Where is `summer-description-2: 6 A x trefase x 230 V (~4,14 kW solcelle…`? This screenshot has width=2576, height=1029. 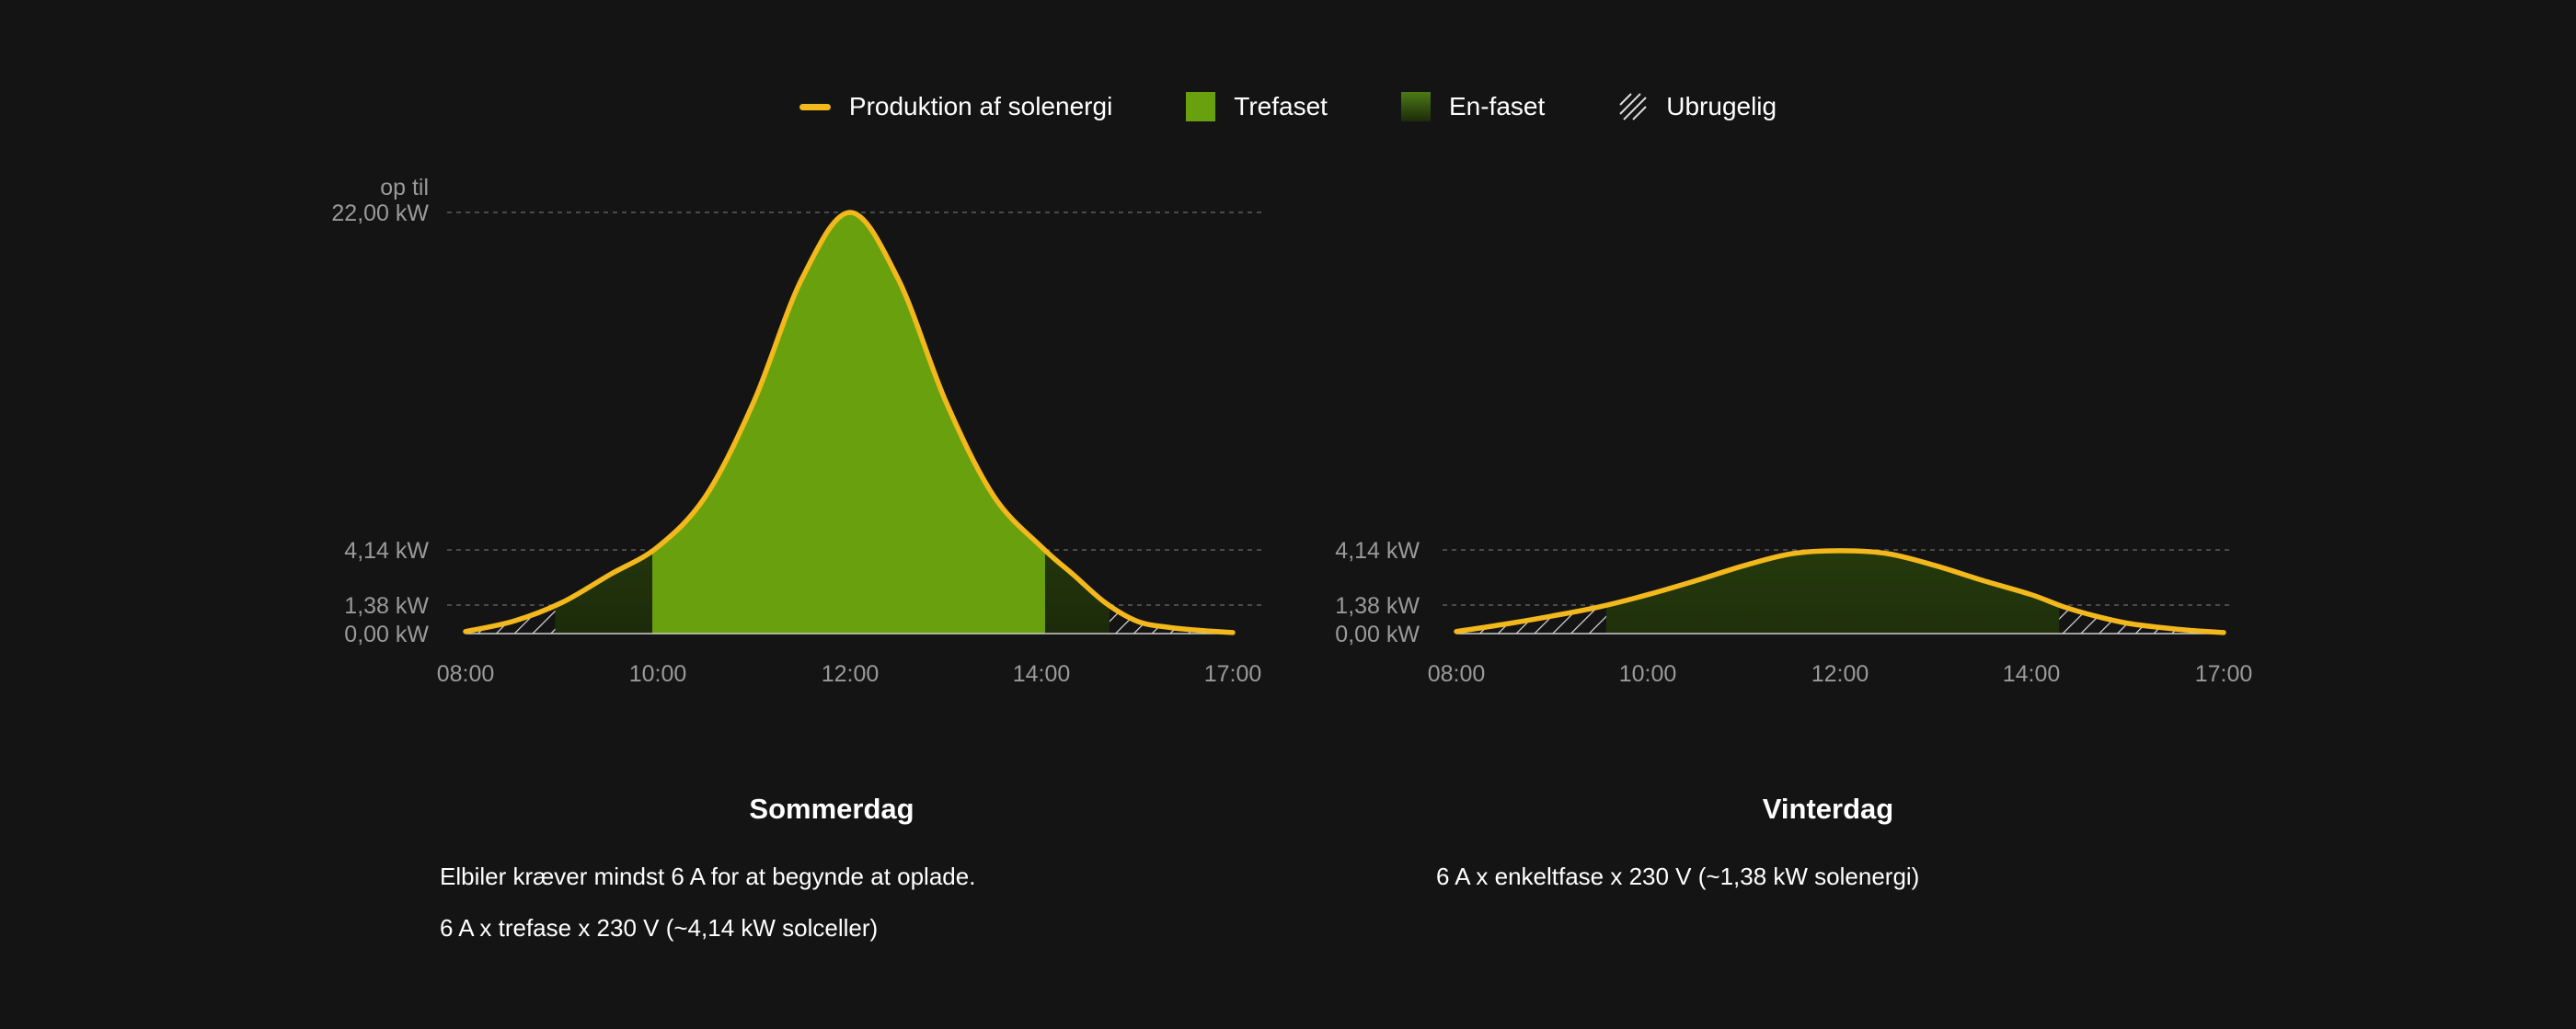
summer-description-2: 6 A x trefase x 230 V (~4,14 kW solcelle… is located at coordinates (659, 928).